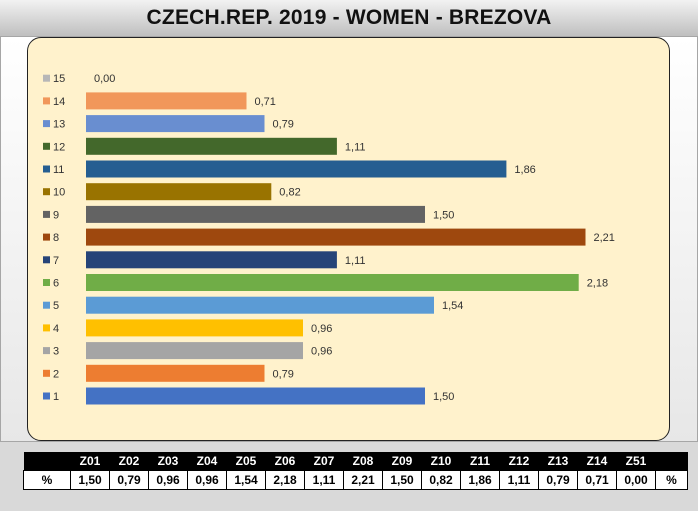 The width and height of the screenshot is (698, 511). Describe the element at coordinates (443, 215) in the screenshot. I see `data-label-9: 1,50` at that location.